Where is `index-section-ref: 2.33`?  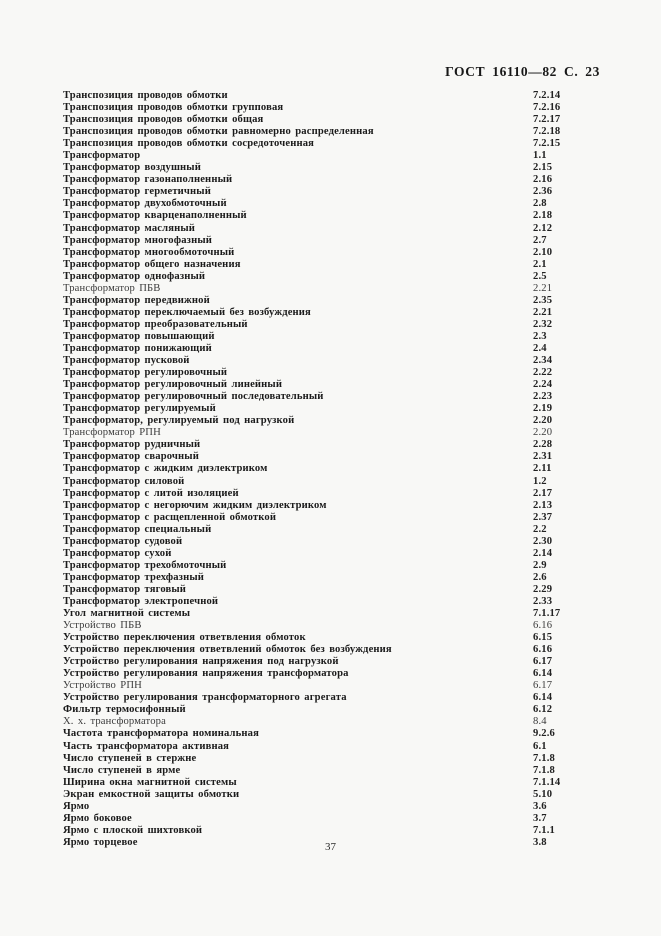 index-section-ref: 2.33 is located at coordinates (543, 601).